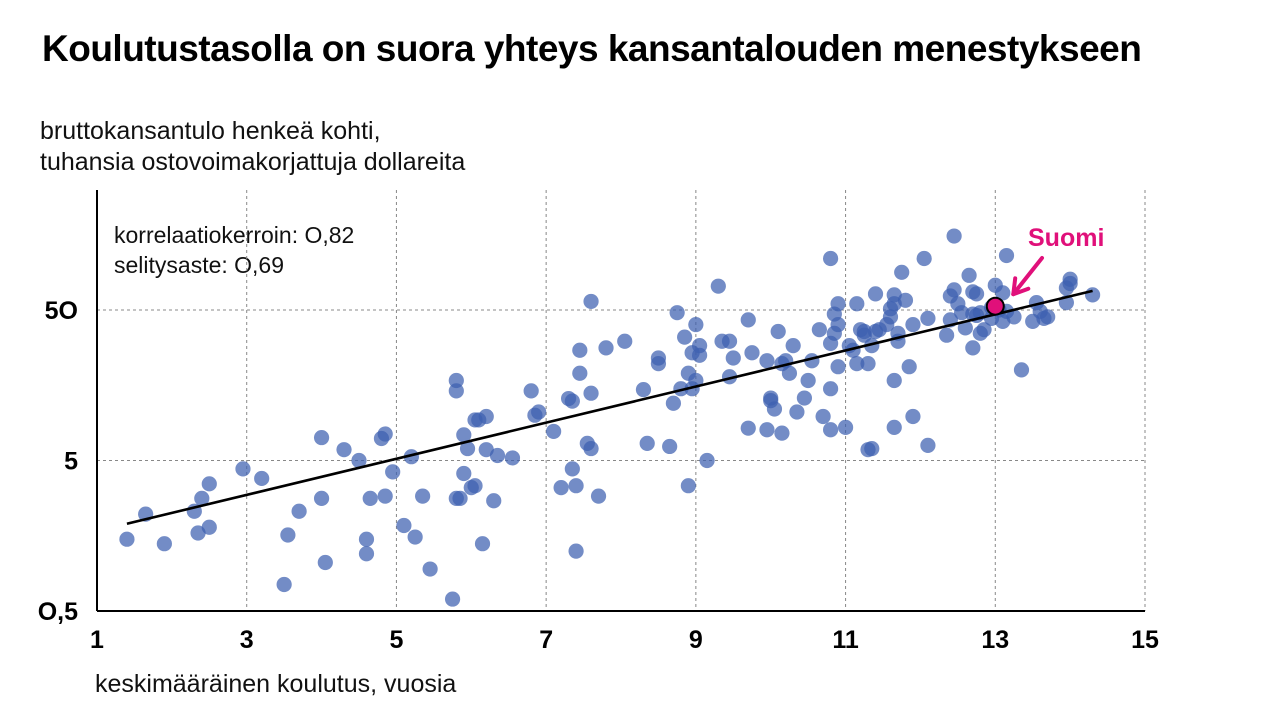 This screenshot has width=1264, height=719. Describe the element at coordinates (247, 640) in the screenshot. I see `x-tick-label-1: 3` at that location.